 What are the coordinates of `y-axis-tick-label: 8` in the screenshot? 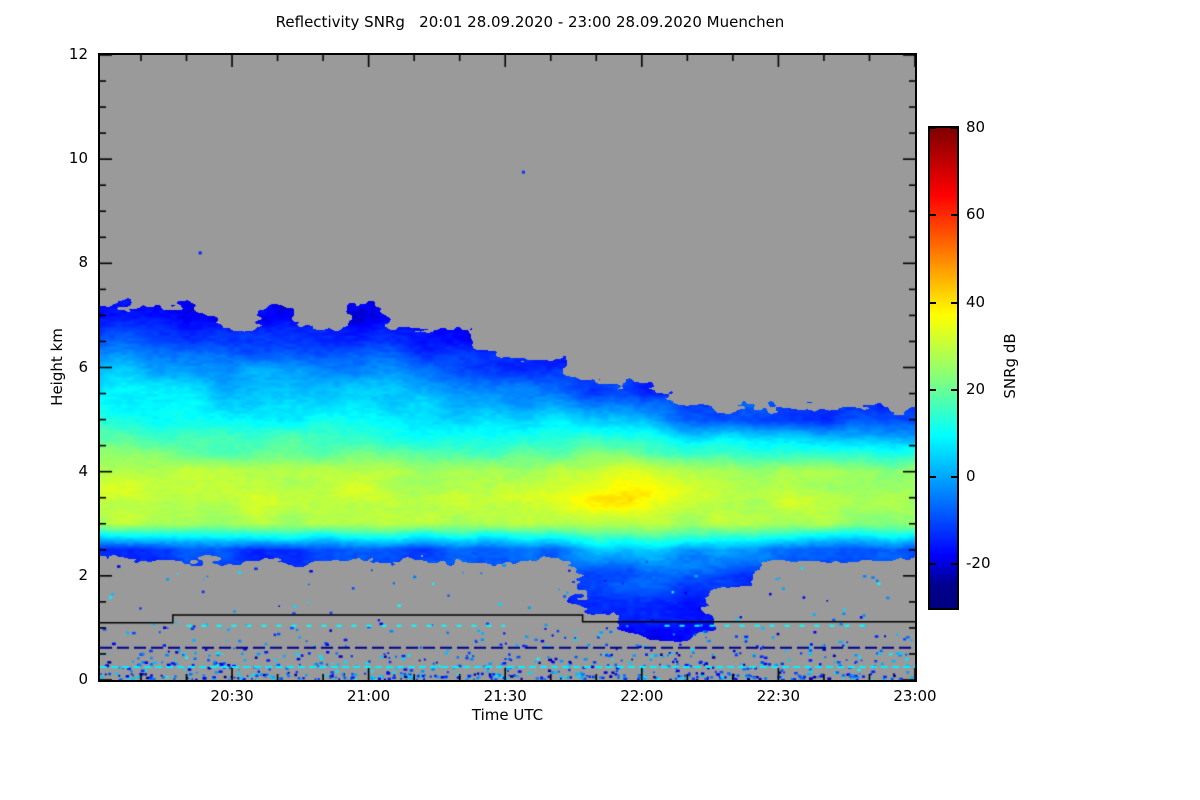 It's located at (83, 262).